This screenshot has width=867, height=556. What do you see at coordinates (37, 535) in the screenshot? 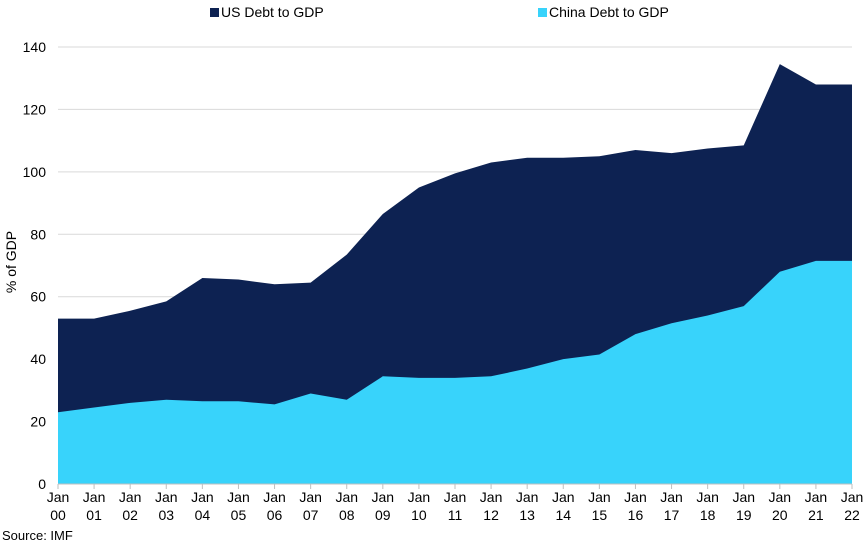
I see `source-note: Source: IMF` at bounding box center [37, 535].